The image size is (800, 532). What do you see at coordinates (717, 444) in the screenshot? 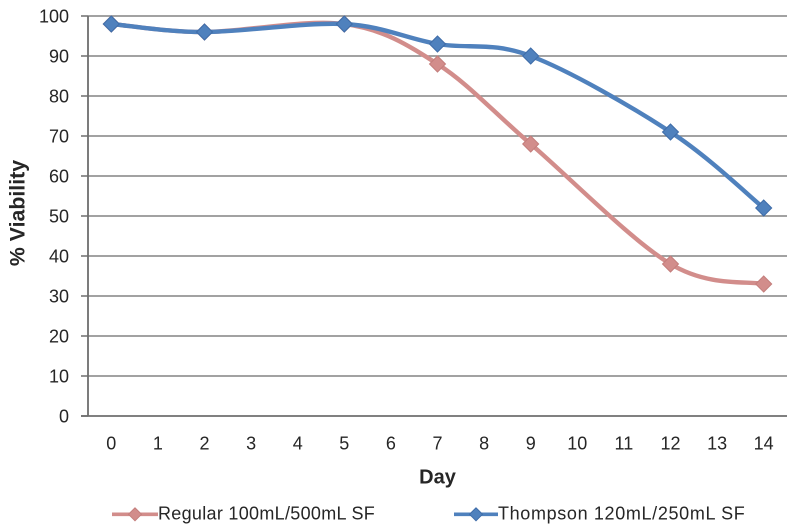
I see `svg-text: 13` at bounding box center [717, 444].